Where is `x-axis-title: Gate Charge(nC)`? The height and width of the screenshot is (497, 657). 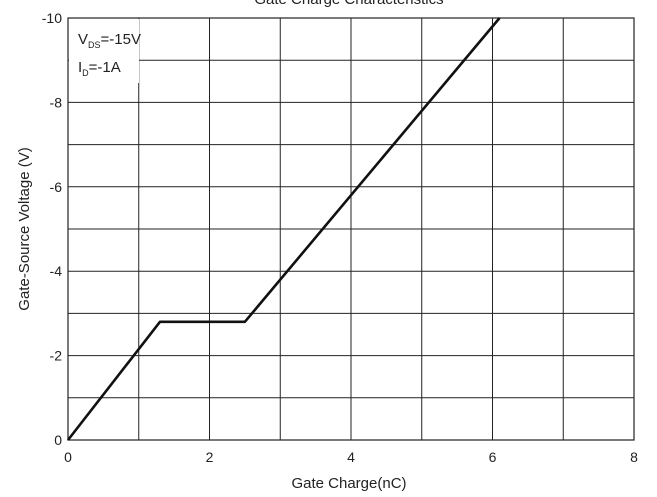 x-axis-title: Gate Charge(nC) is located at coordinates (348, 483).